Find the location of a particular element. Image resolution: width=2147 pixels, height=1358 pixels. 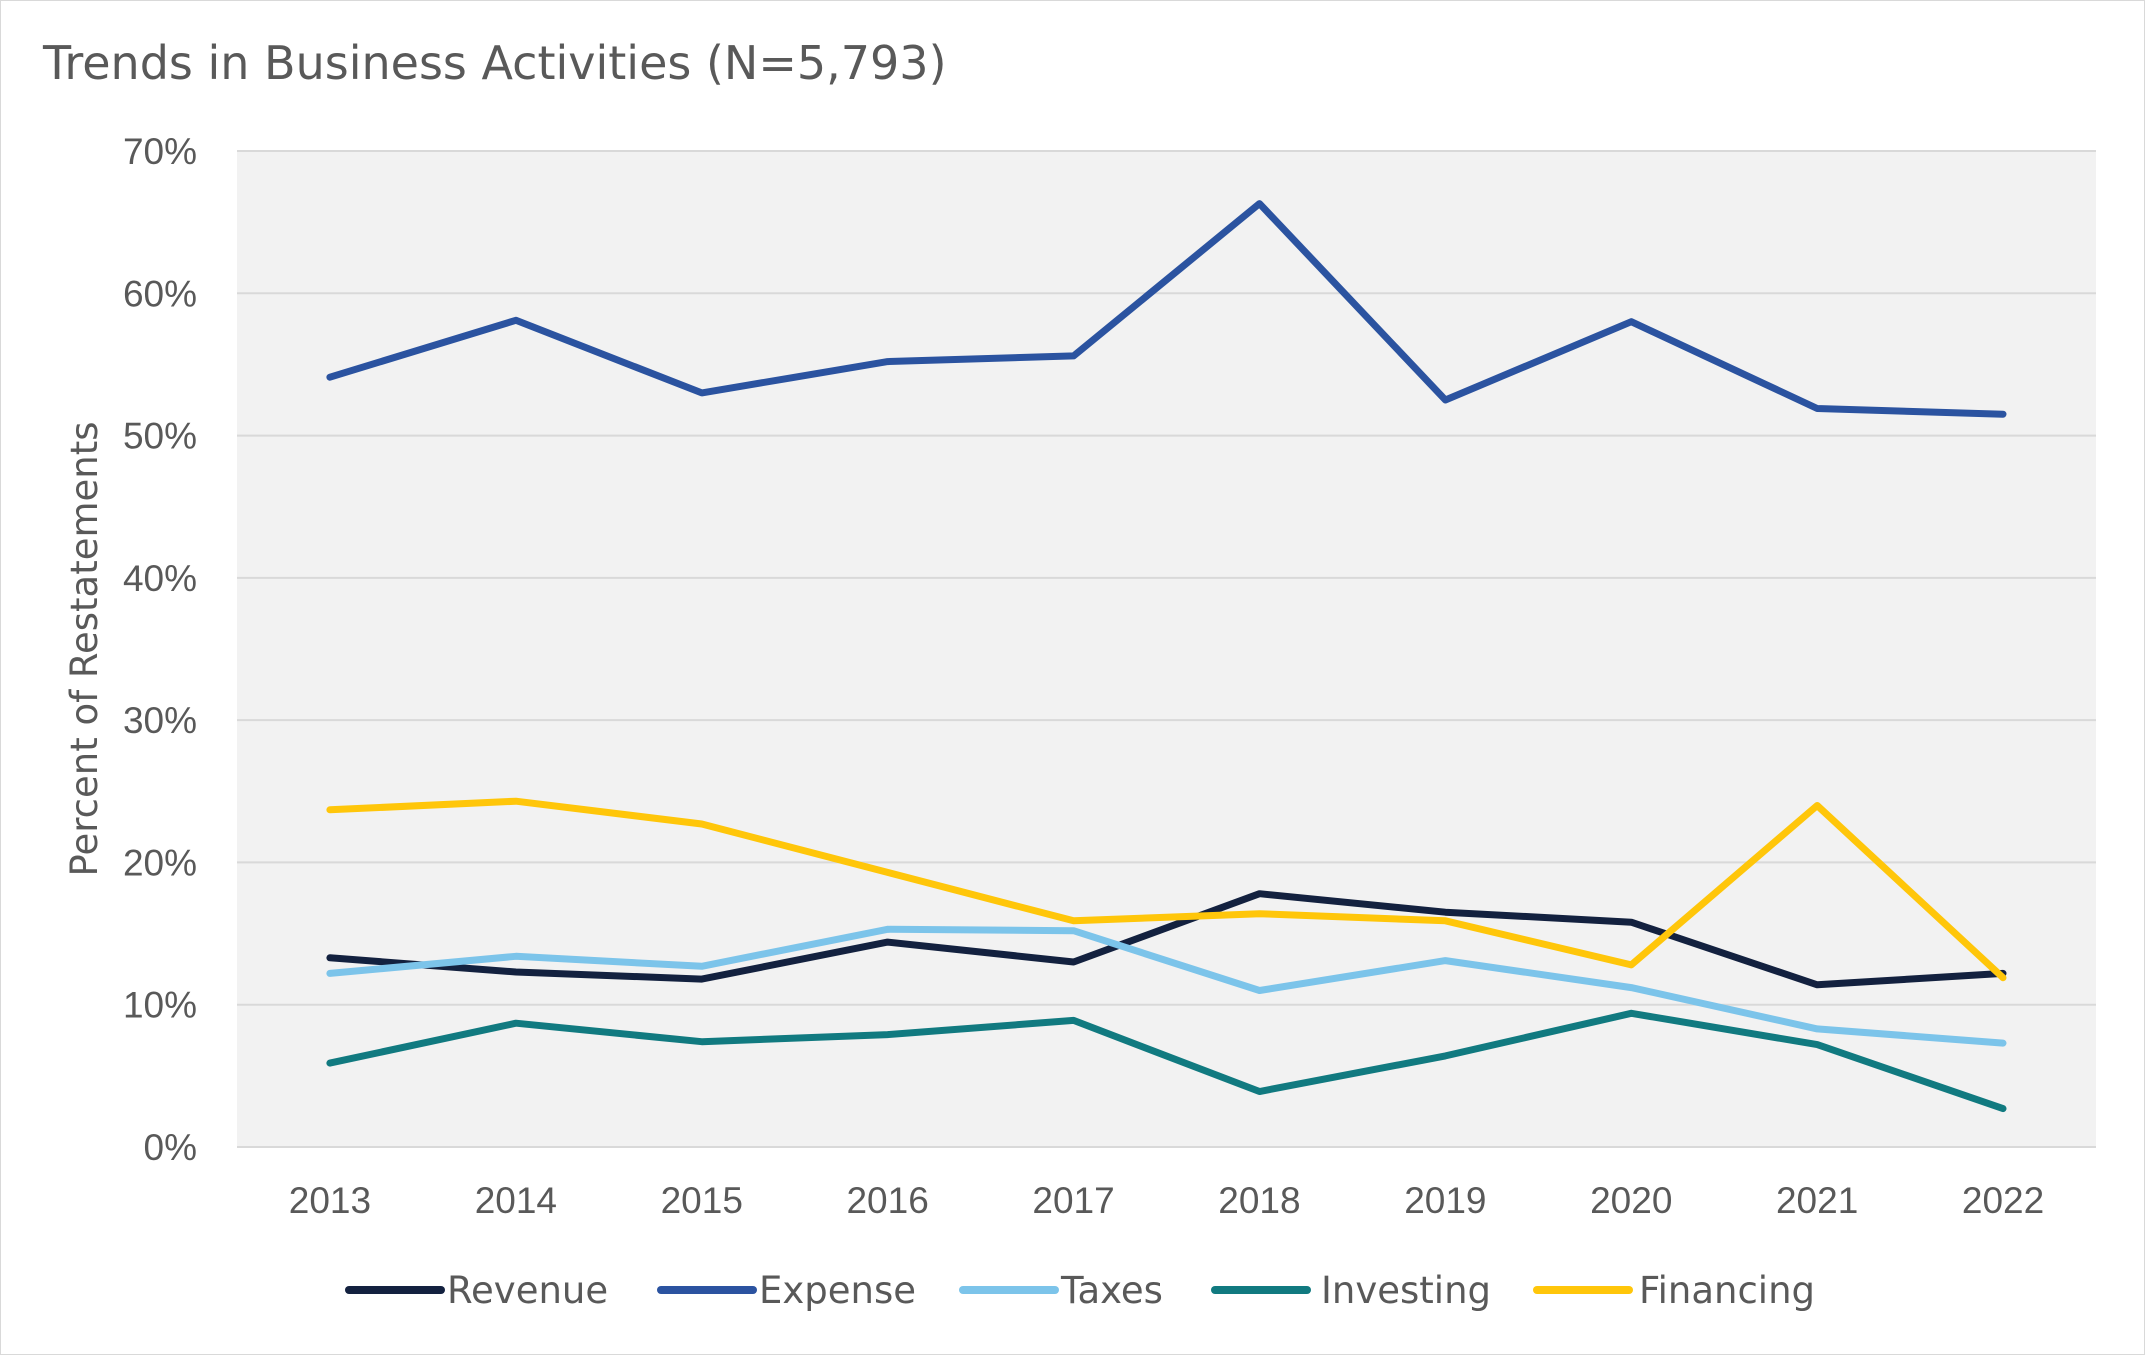

legend-item-financing: Financing is located at coordinates (1674, 1290).